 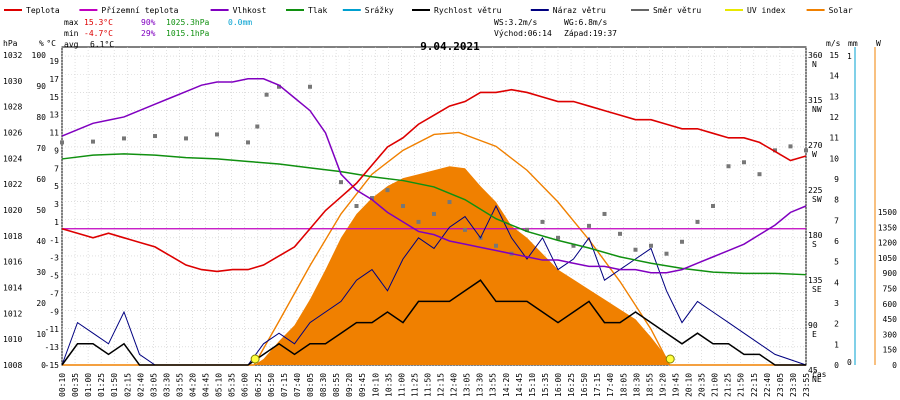 What do you see at coordinates (56, 222) in the screenshot?
I see `c-tick: 1` at bounding box center [56, 222].